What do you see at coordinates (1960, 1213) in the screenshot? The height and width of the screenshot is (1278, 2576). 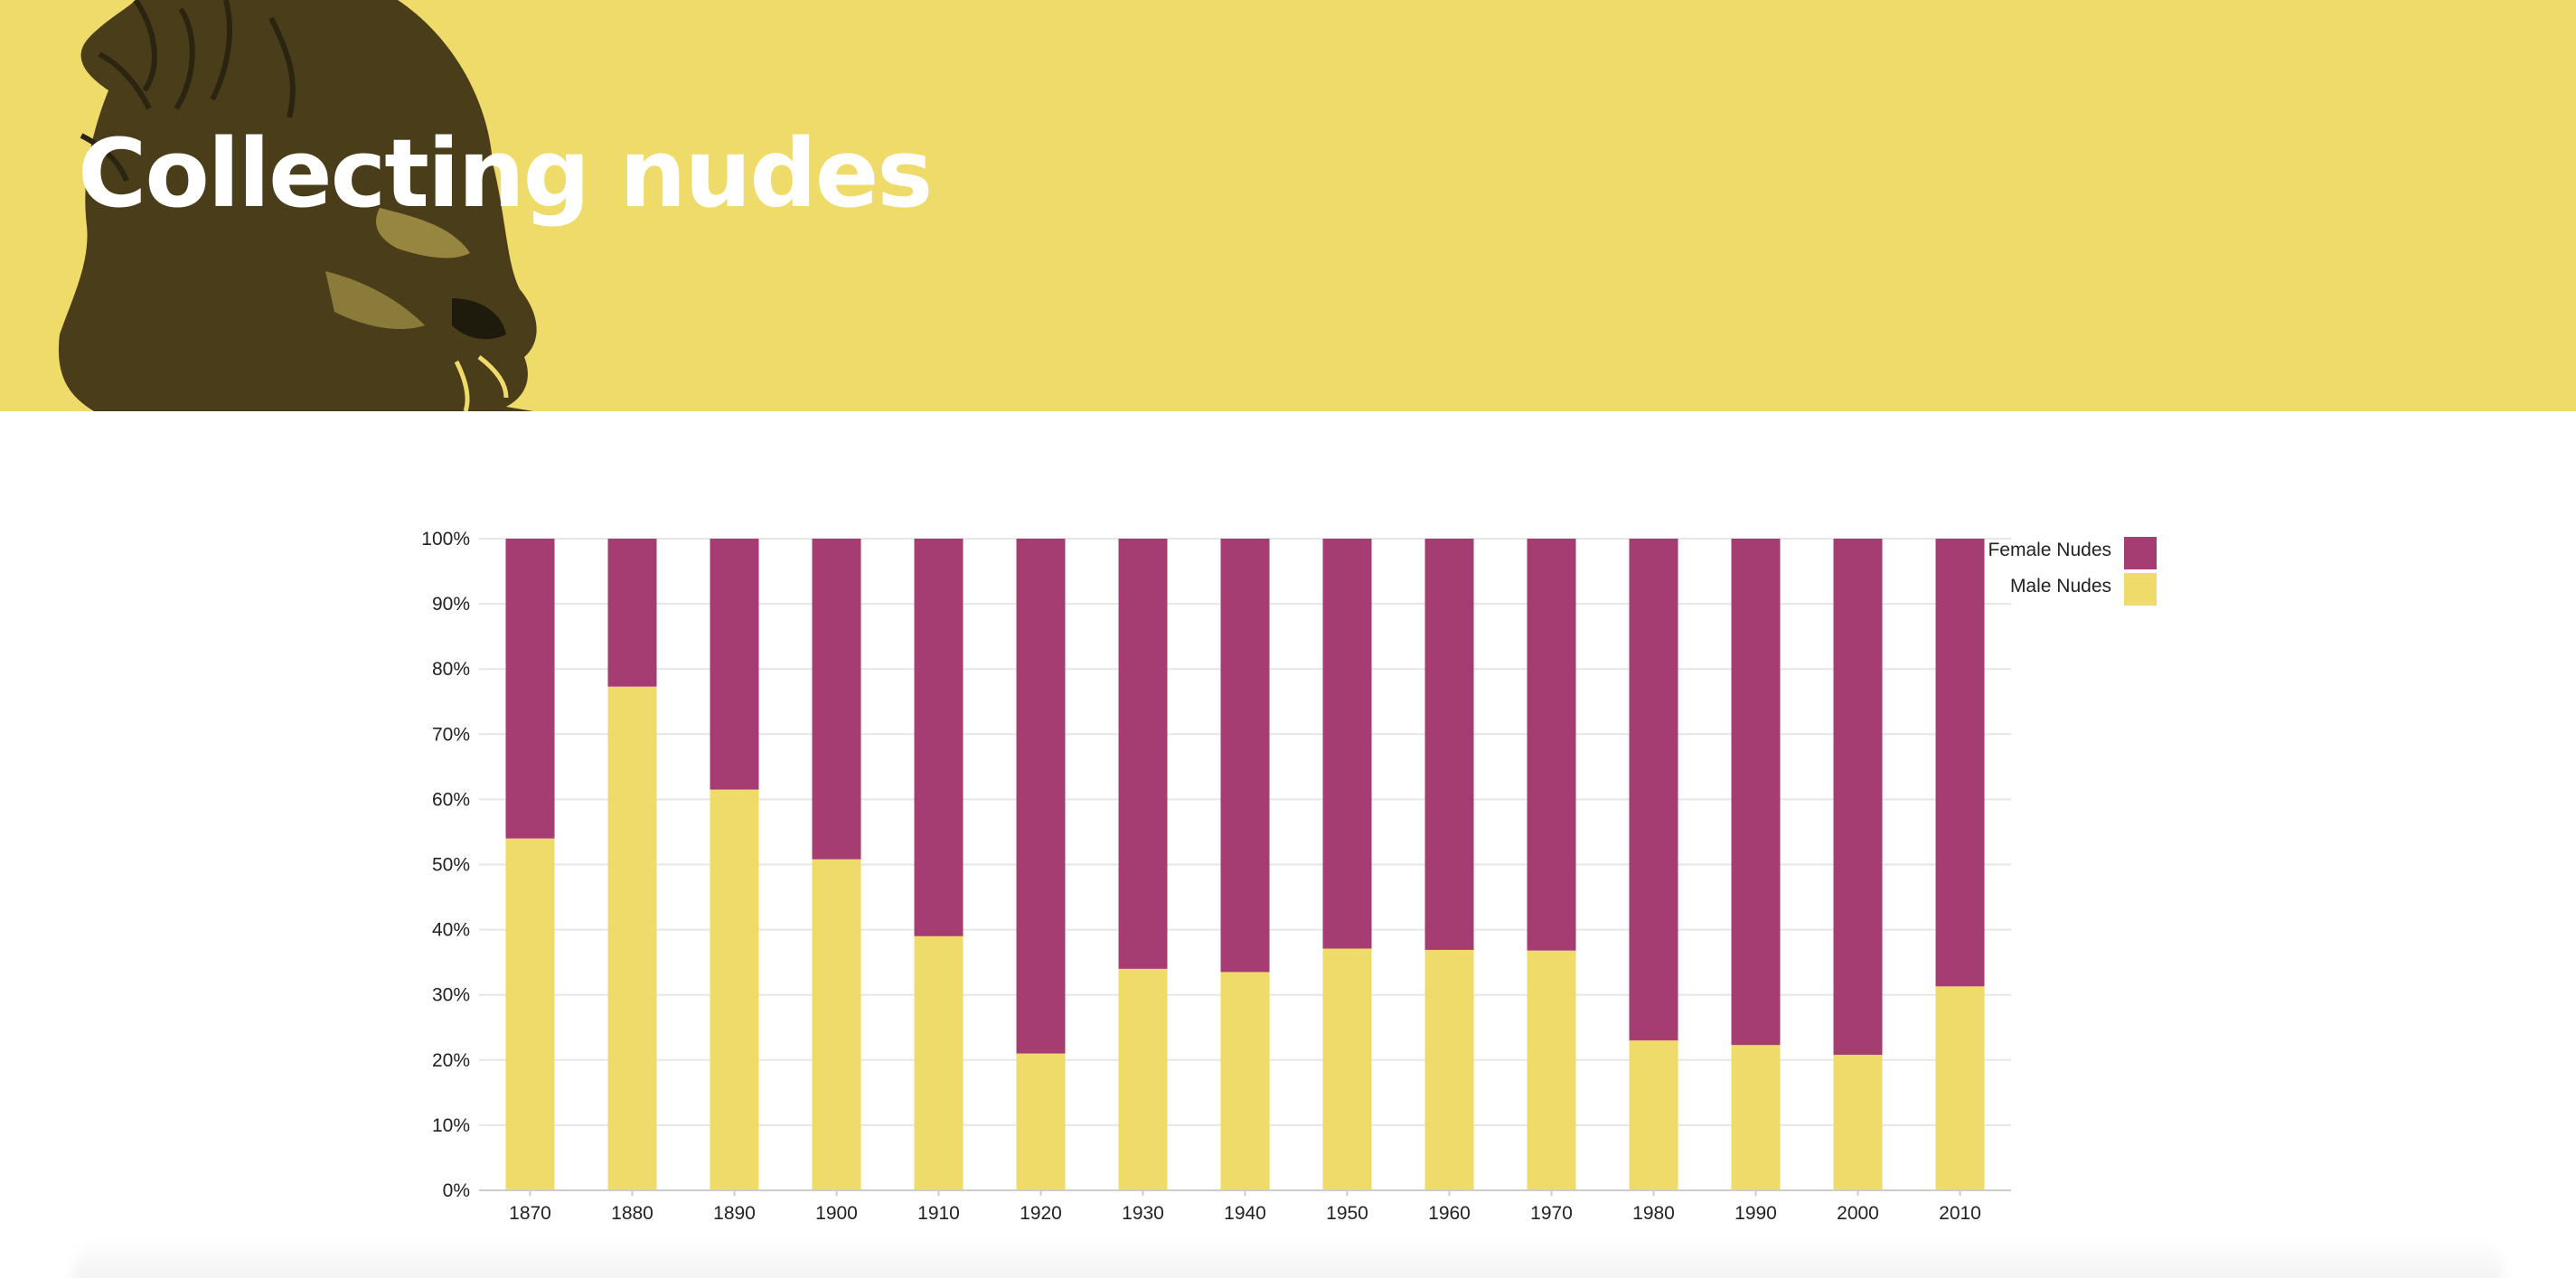 I see `x-tick-label: 2010` at bounding box center [1960, 1213].